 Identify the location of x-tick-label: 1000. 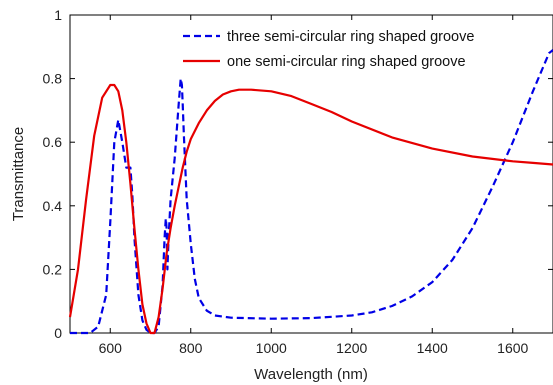
(271, 348).